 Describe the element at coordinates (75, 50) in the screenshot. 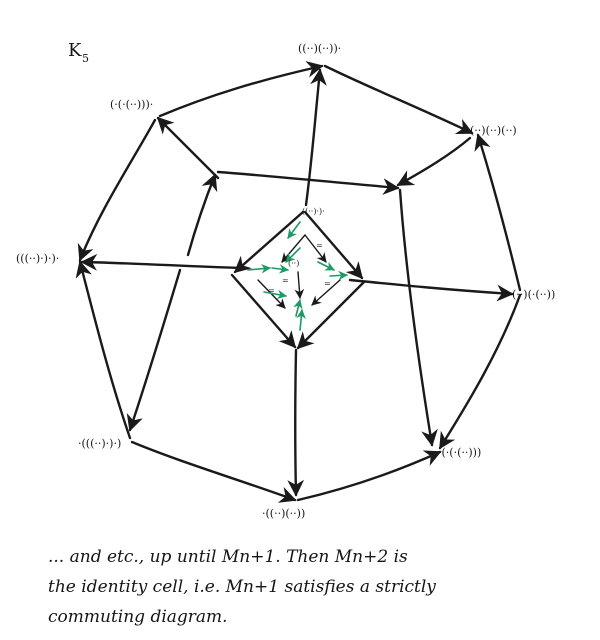

I see `title: K` at that location.